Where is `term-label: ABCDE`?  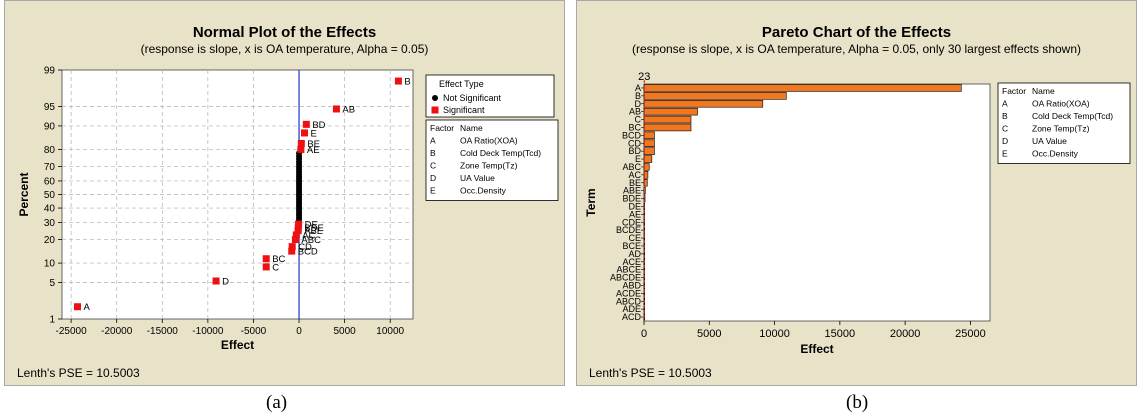
term-label: ABCDE is located at coordinates (625, 278).